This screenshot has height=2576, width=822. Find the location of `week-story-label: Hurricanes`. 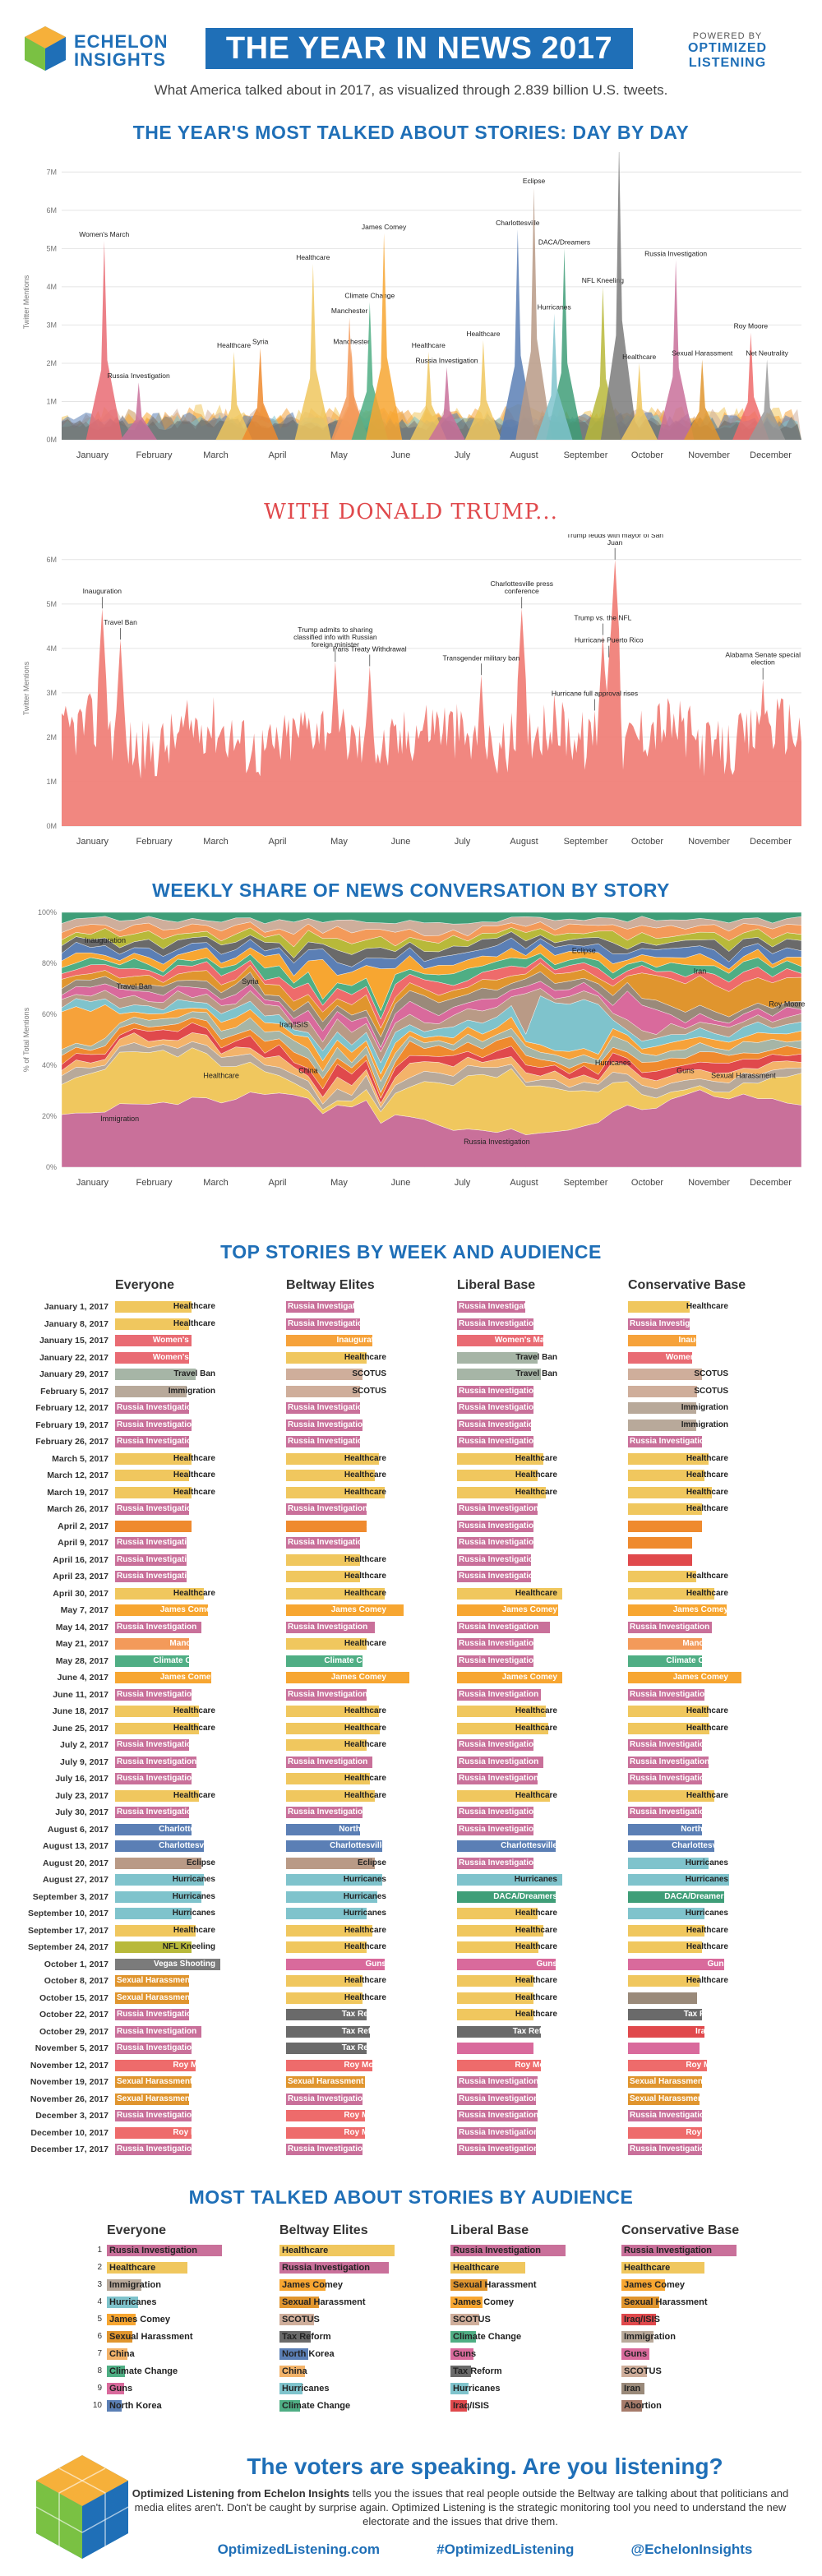

week-story-label: Hurricanes is located at coordinates (706, 1880).